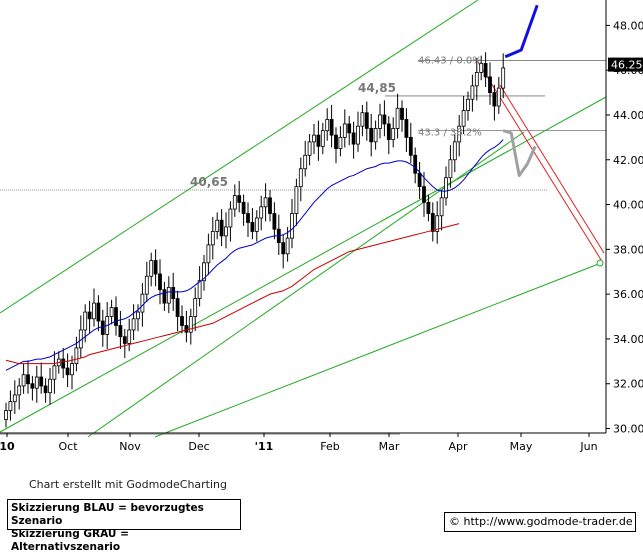 This screenshot has width=643, height=554. I want to click on current-price-tag, so click(625, 64).